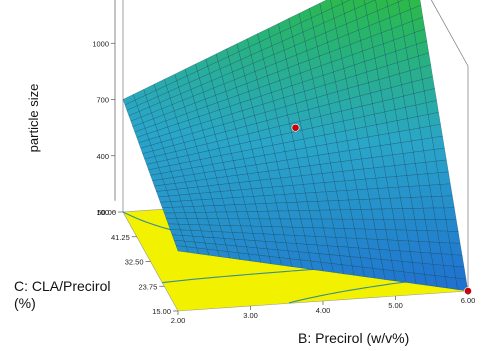 This screenshot has height=351, width=485. Describe the element at coordinates (468, 300) in the screenshot. I see `x-tick-label: 6.00` at that location.